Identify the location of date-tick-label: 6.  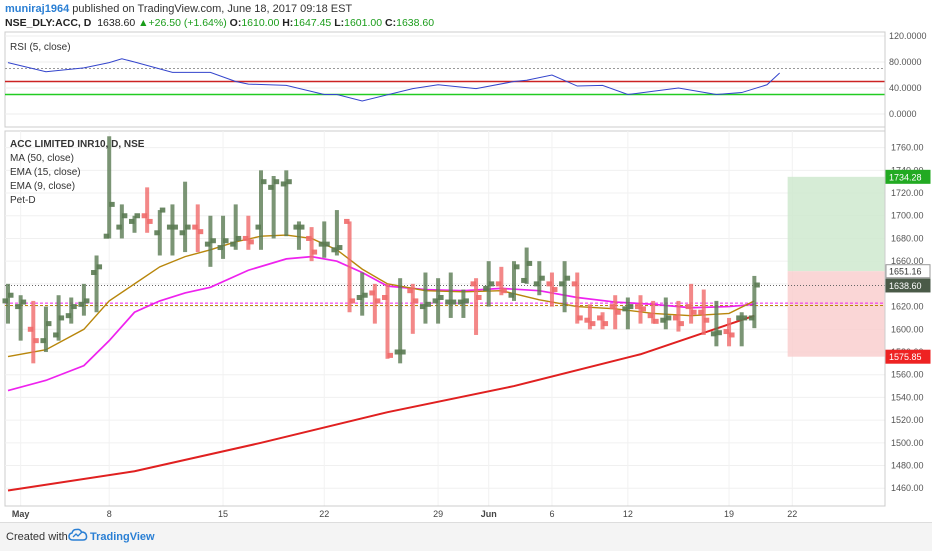
(551, 514).